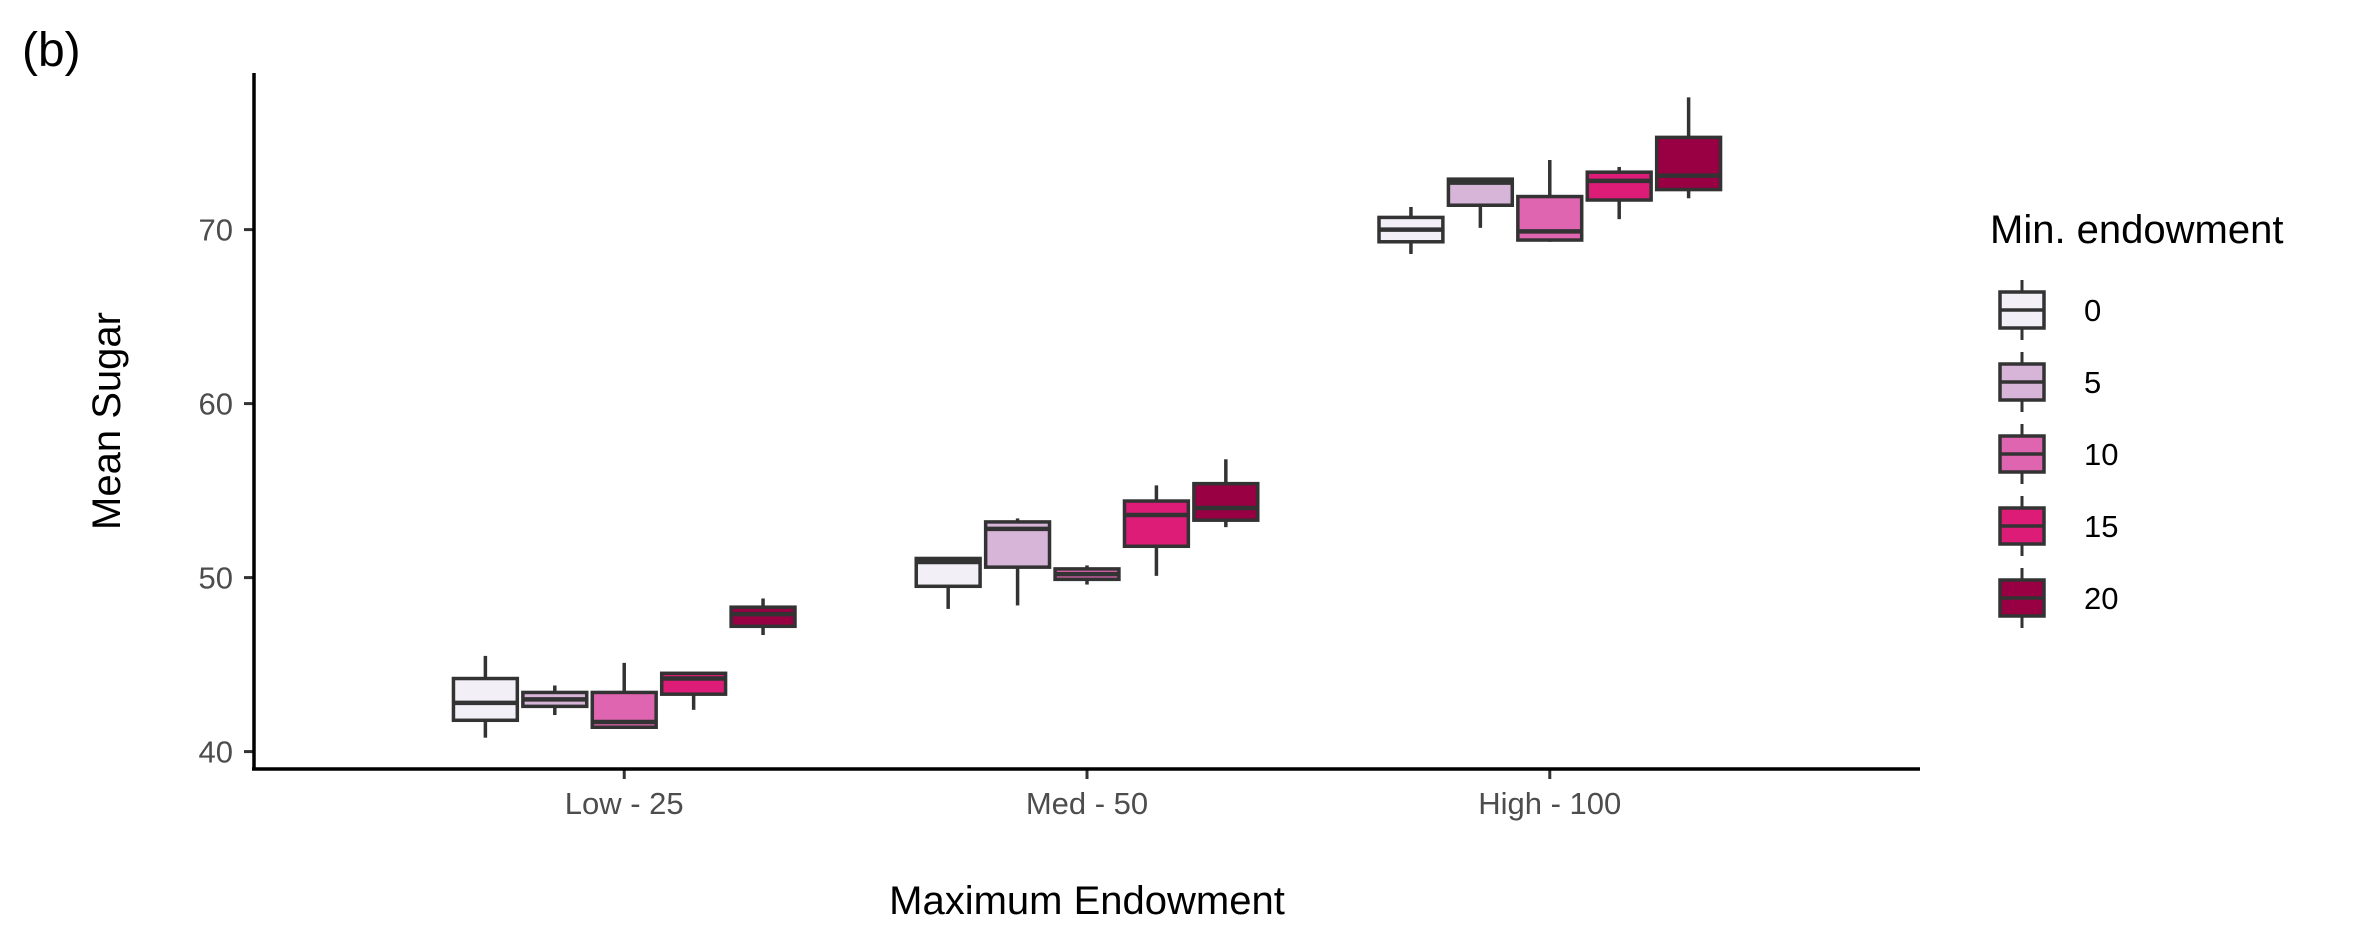 This screenshot has width=2362, height=944. What do you see at coordinates (2049, 382) in the screenshot?
I see `legend-item-5: 5` at bounding box center [2049, 382].